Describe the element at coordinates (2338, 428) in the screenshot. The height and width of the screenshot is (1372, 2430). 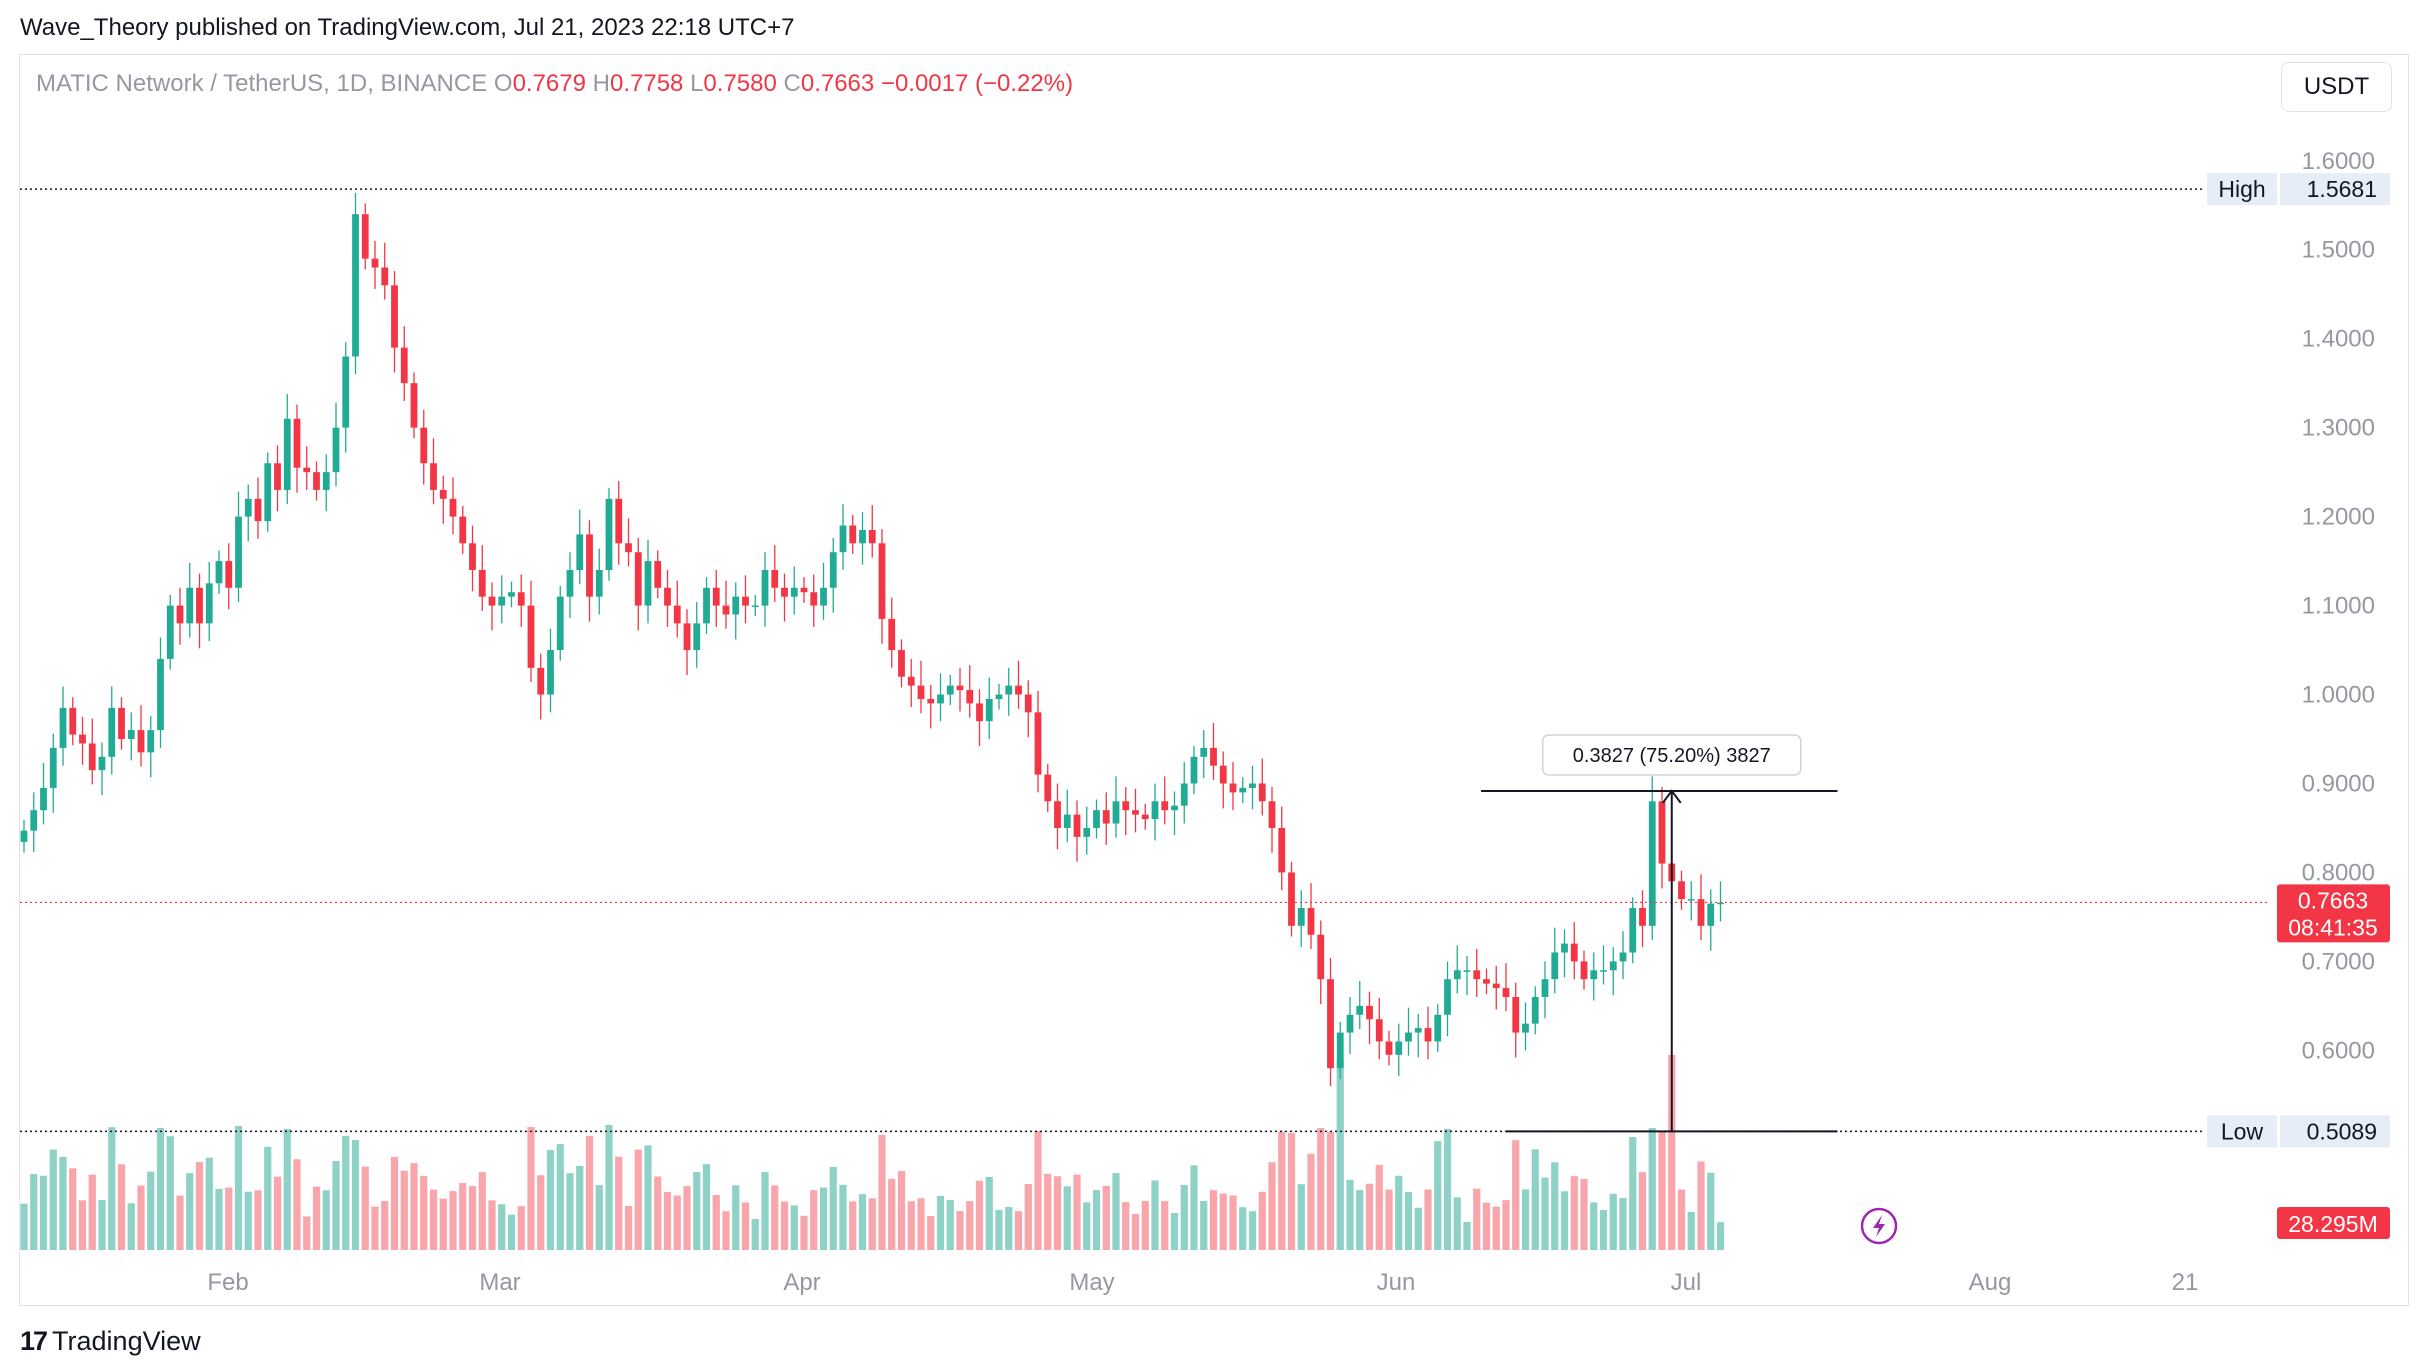
I see `y-tick-label: 1.3000` at that location.